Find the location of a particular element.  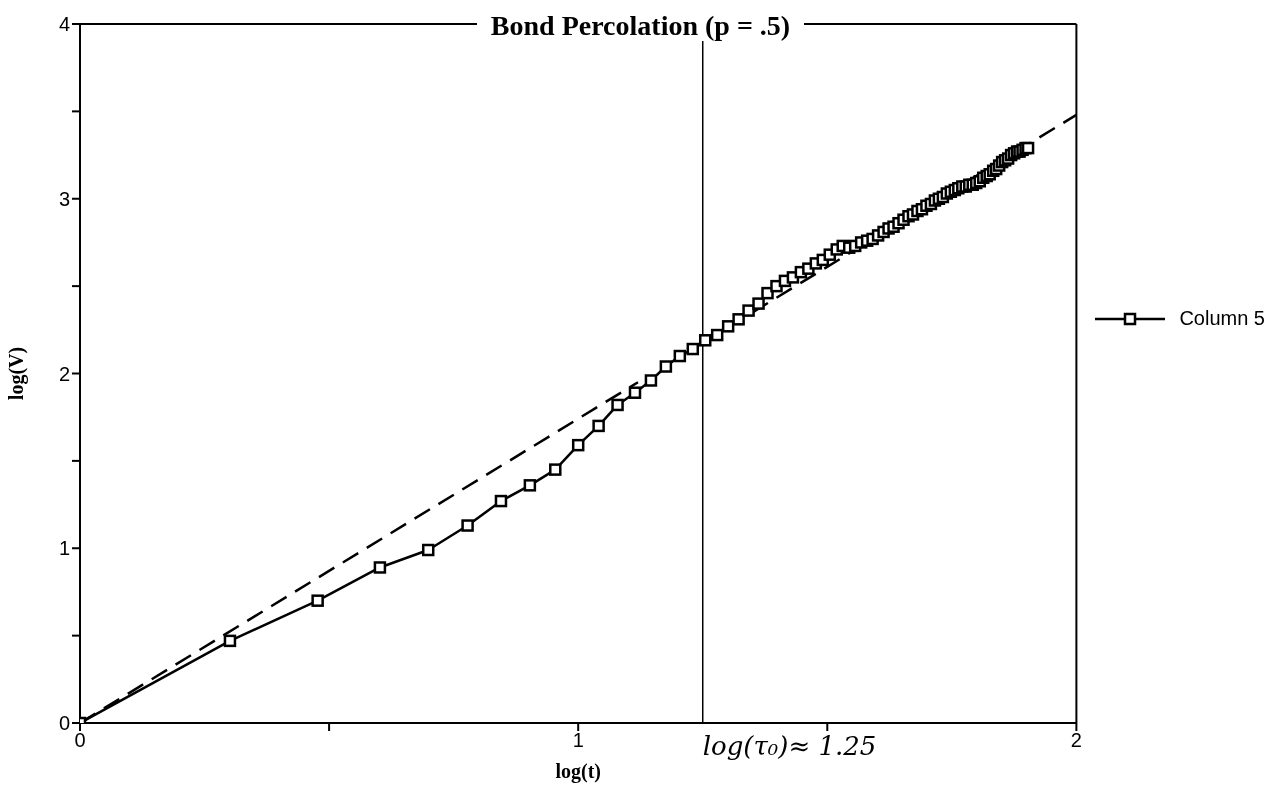

chart-title: Bond Percolation (p = .5) is located at coordinates (640, 25).